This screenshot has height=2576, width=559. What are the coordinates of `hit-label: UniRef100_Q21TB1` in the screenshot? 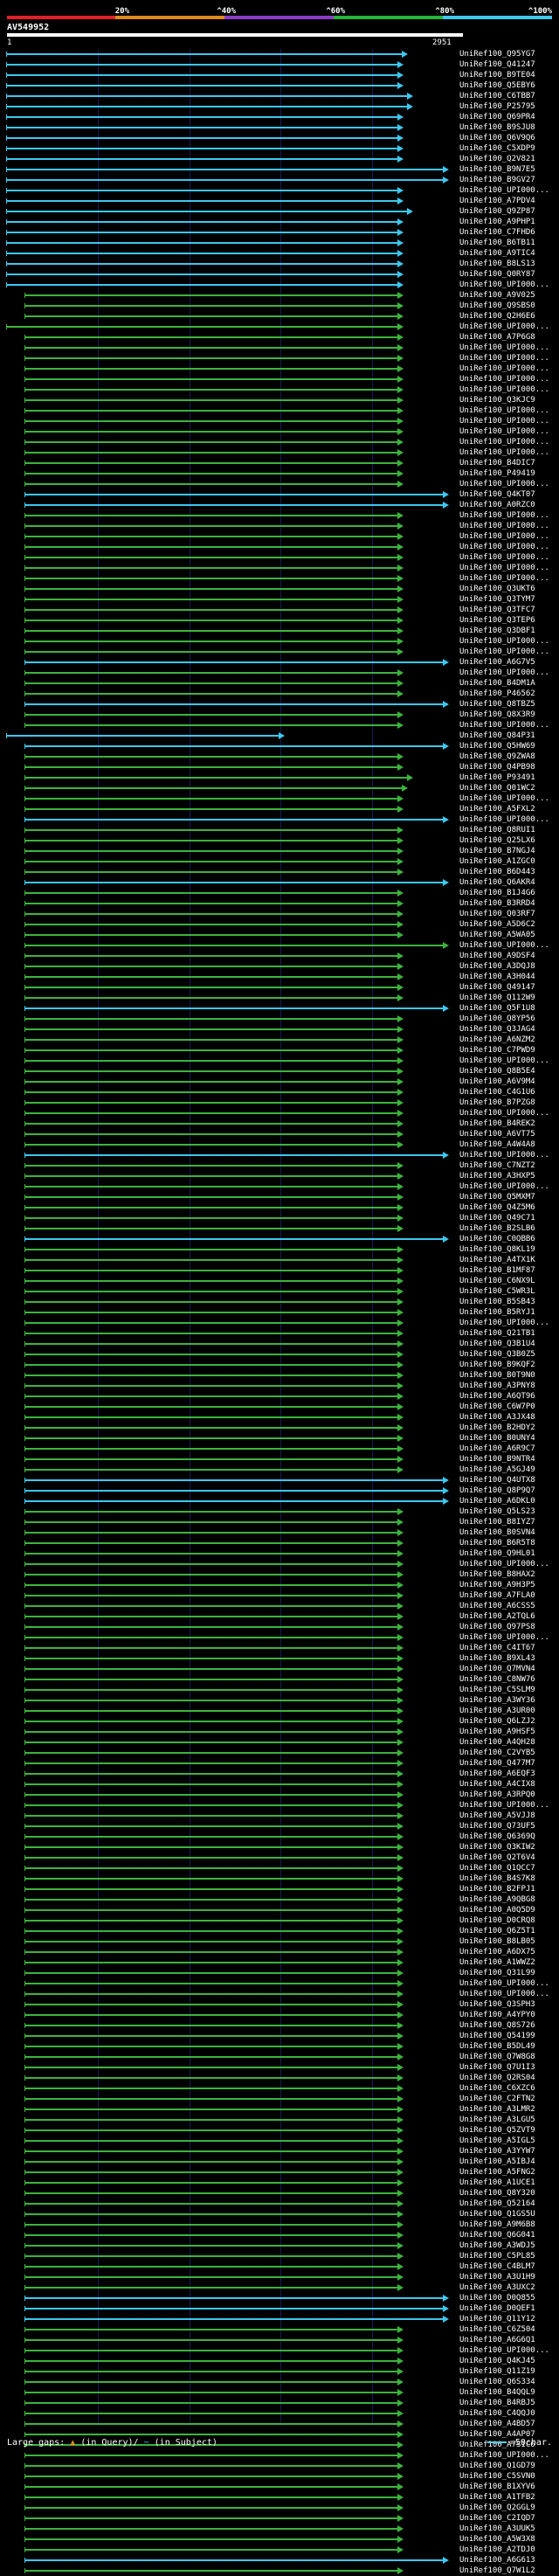 It's located at (497, 1333).